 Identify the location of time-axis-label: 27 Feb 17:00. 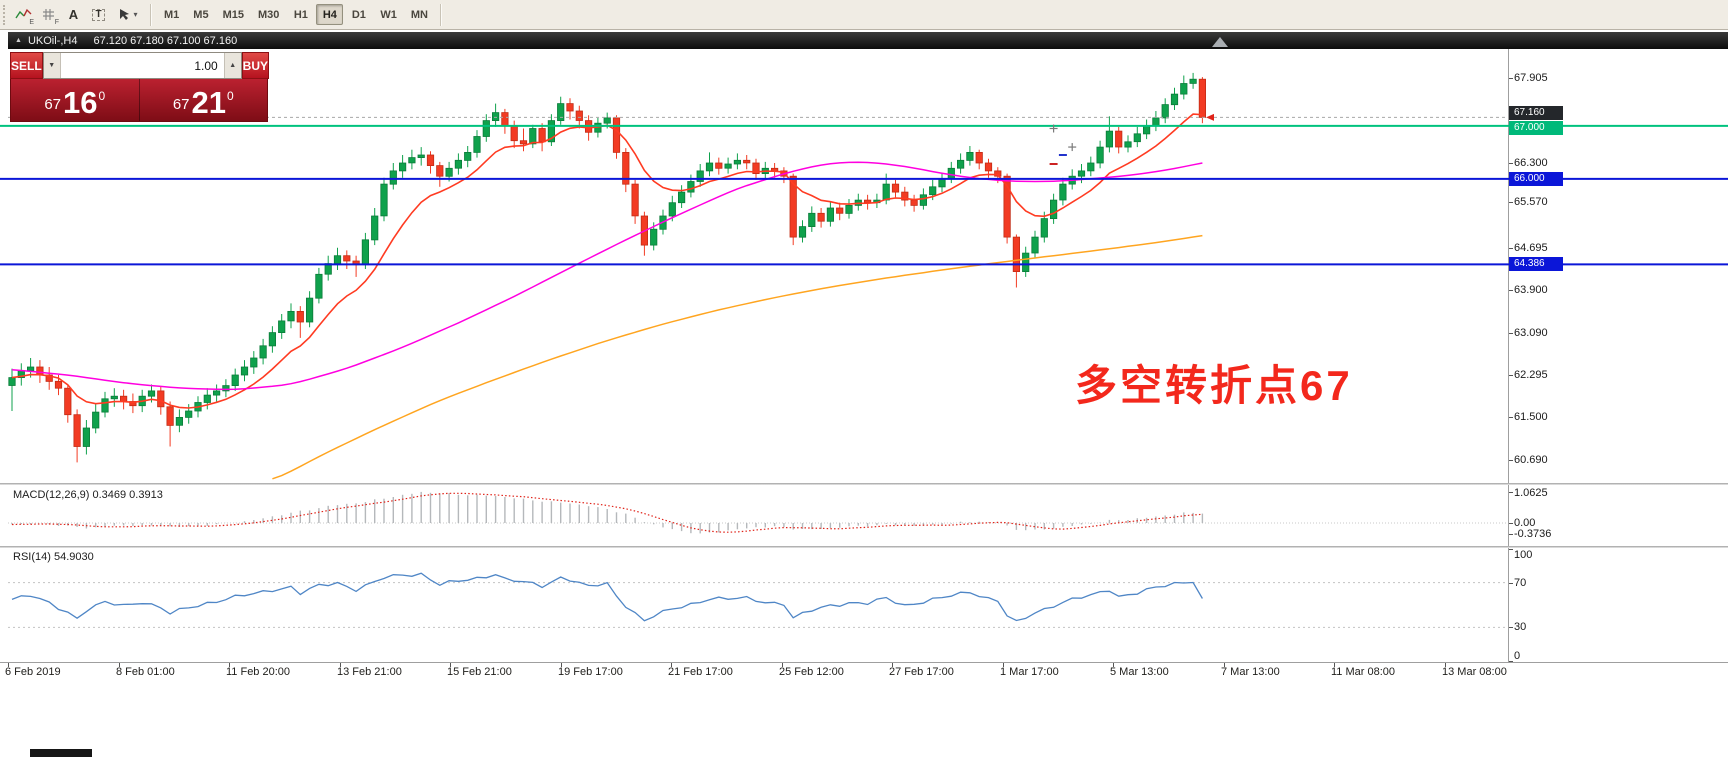
(921, 672).